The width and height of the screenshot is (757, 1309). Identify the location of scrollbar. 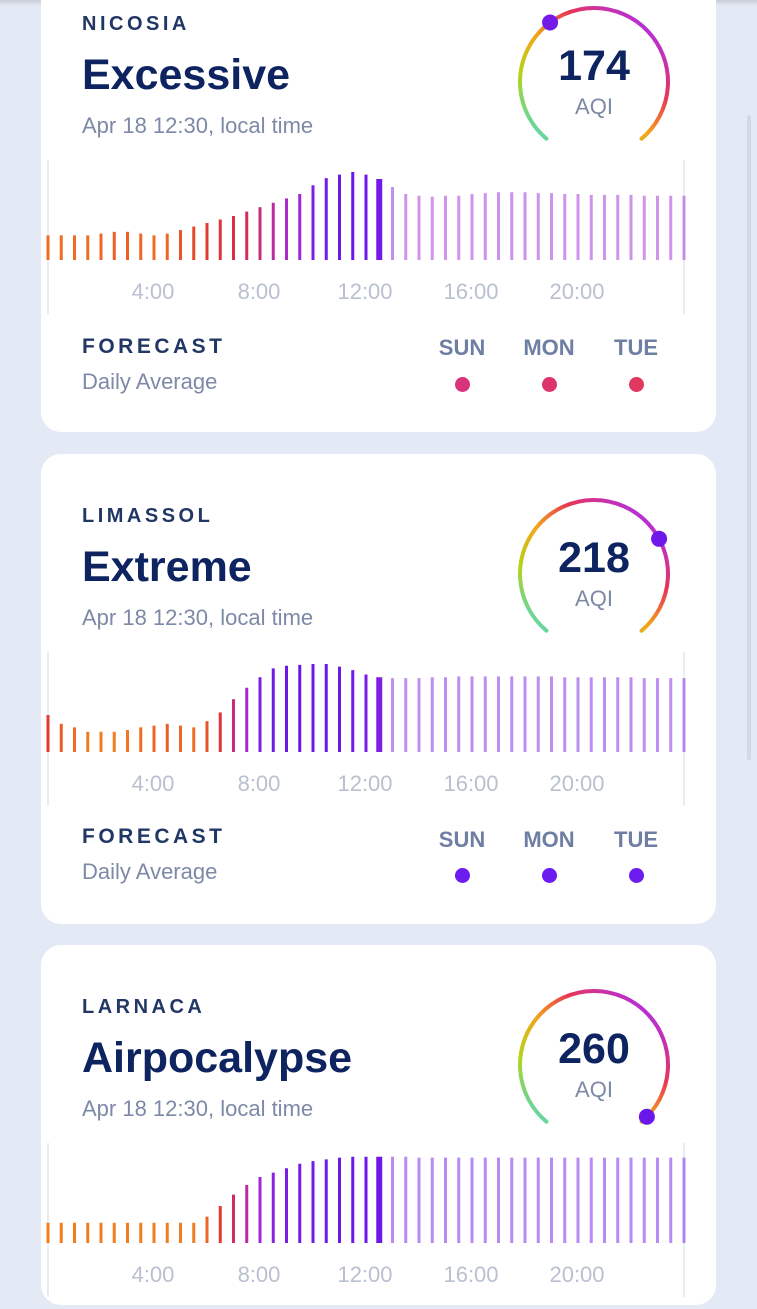
(749, 437).